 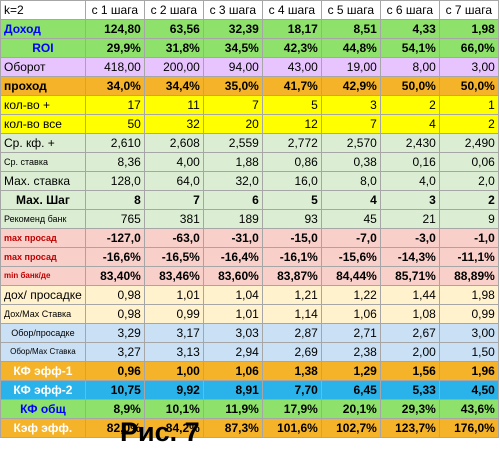 What do you see at coordinates (43, 162) in the screenshot?
I see `row-label-cell: Ср. ставка` at bounding box center [43, 162].